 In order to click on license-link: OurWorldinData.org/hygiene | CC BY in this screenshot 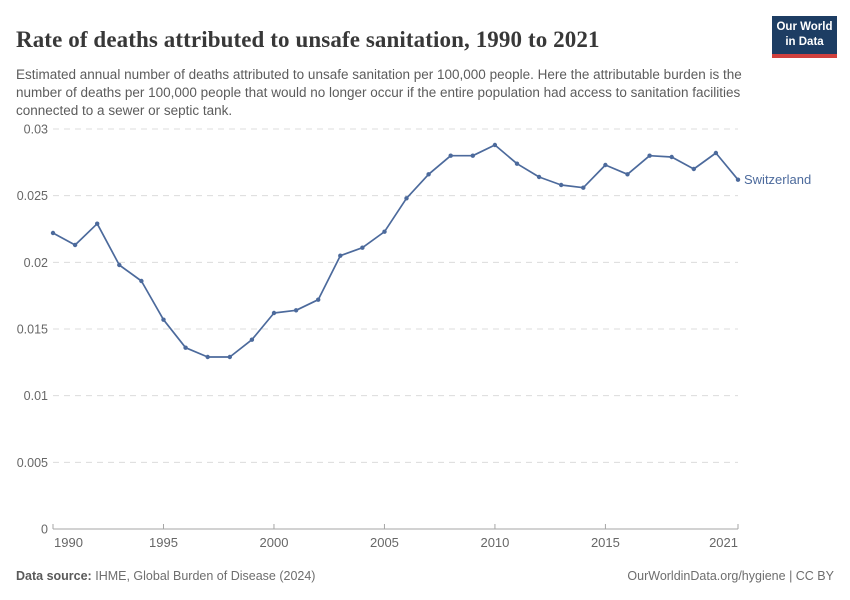, I will do `click(730, 576)`.